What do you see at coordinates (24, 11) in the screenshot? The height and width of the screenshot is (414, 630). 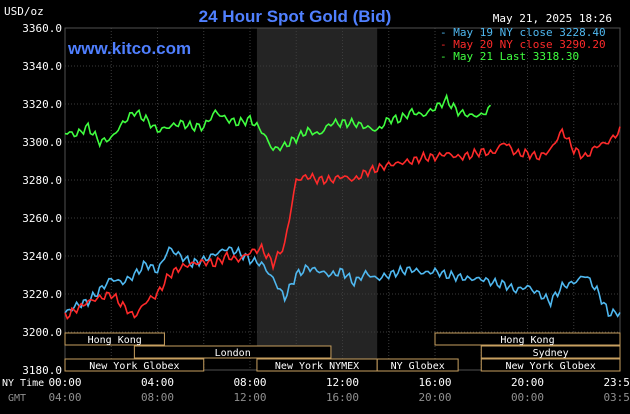 I see `y-axis-unit: USD/oz` at bounding box center [24, 11].